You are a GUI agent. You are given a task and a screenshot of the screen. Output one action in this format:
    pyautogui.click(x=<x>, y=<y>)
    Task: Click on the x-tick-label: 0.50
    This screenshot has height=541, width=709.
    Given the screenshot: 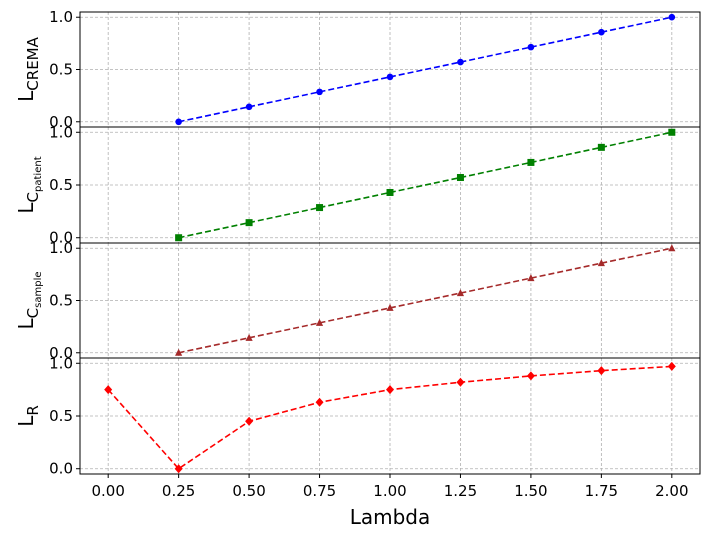 What is the action you would take?
    pyautogui.click(x=248, y=491)
    